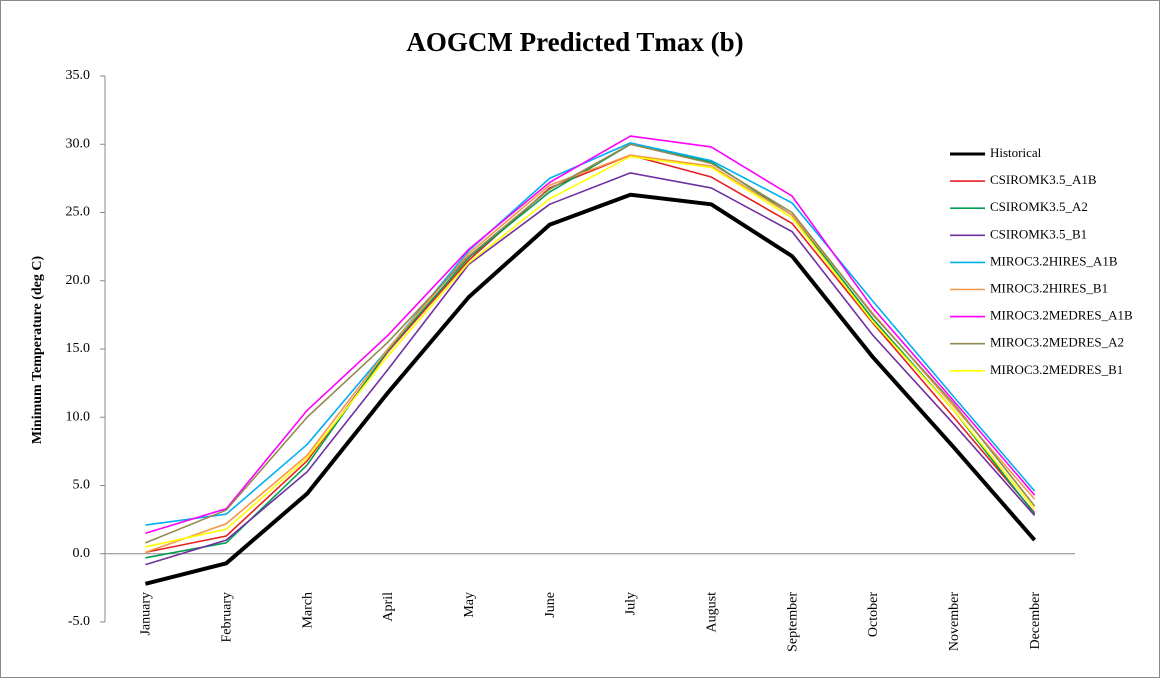 Image resolution: width=1161 pixels, height=679 pixels. Describe the element at coordinates (78, 416) in the screenshot. I see `y-tick-label: 10.0` at that location.